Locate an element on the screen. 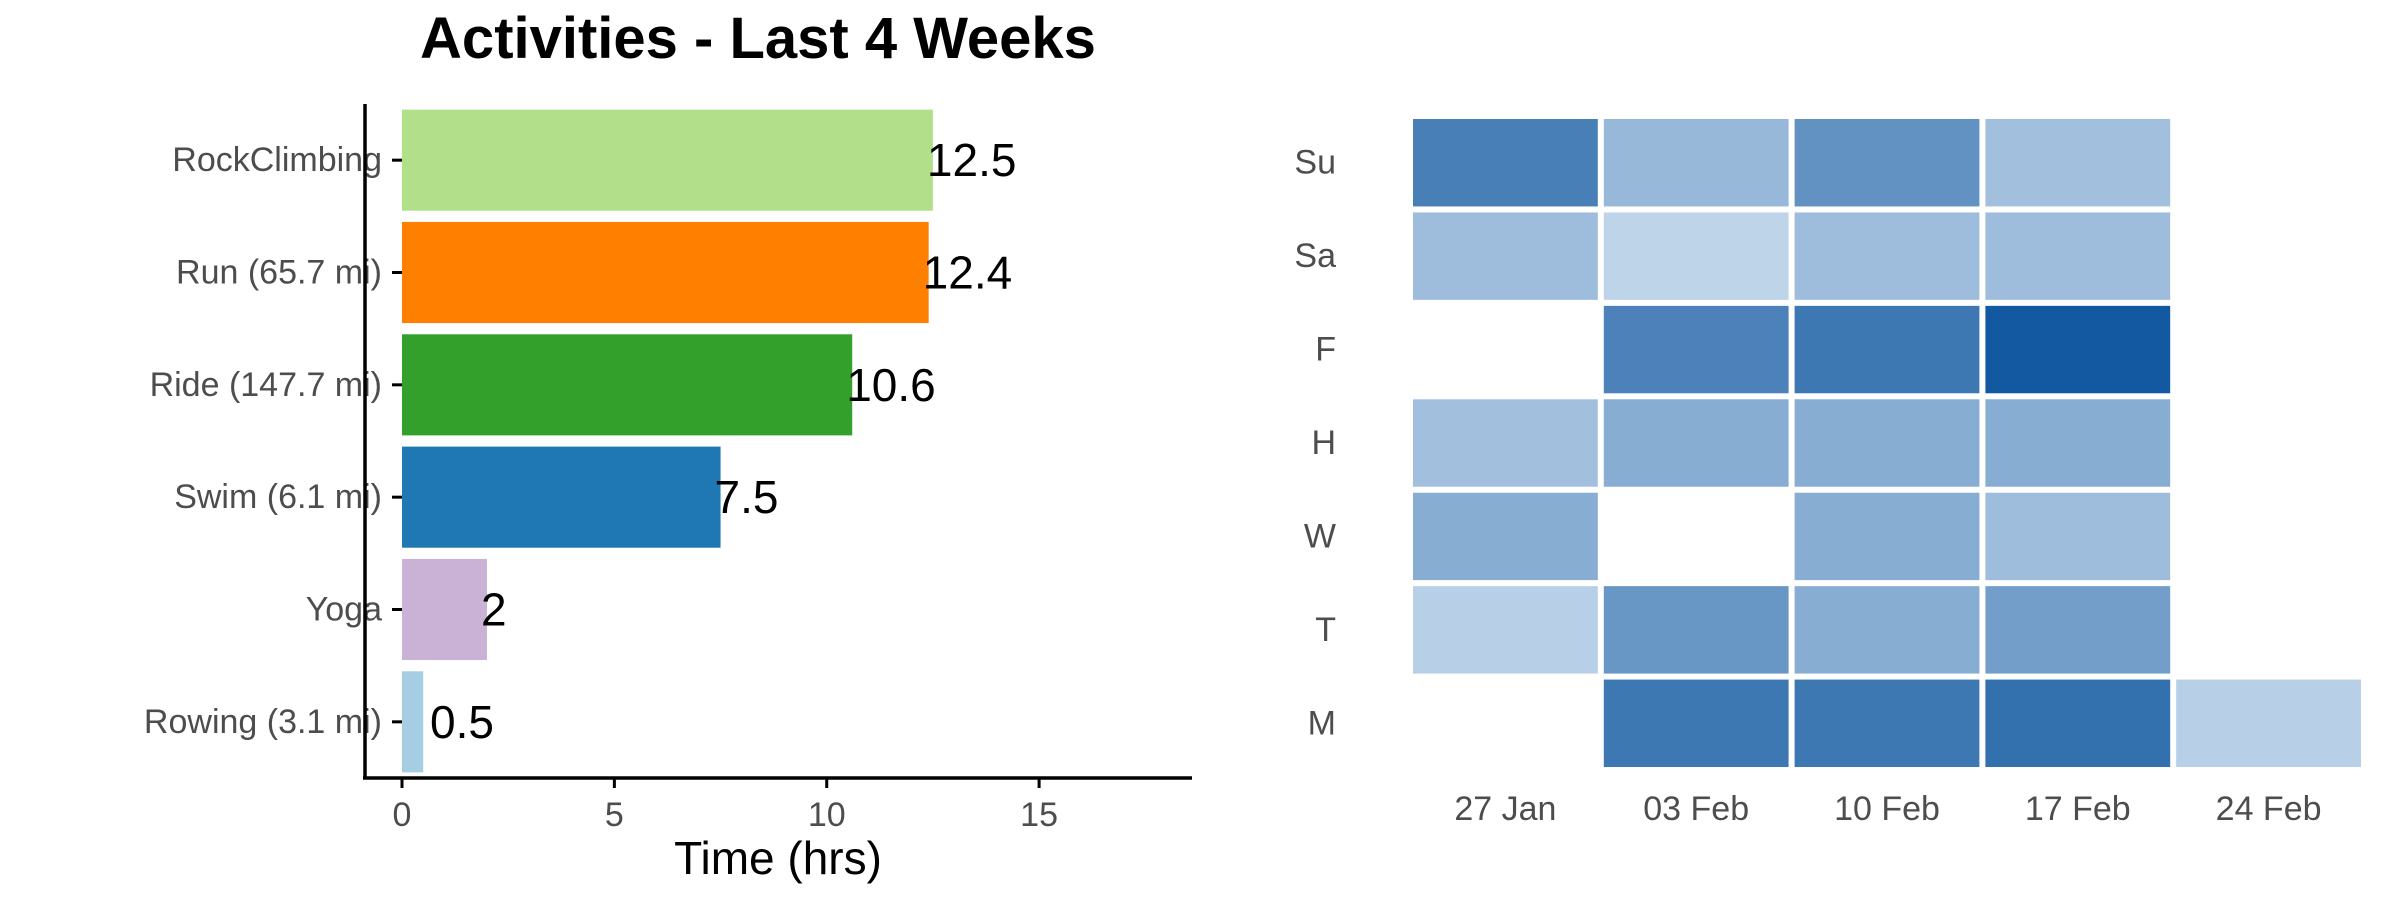 This screenshot has width=2400, height=900. y-tick-label: Run (65.7 mi) is located at coordinates (279, 273).